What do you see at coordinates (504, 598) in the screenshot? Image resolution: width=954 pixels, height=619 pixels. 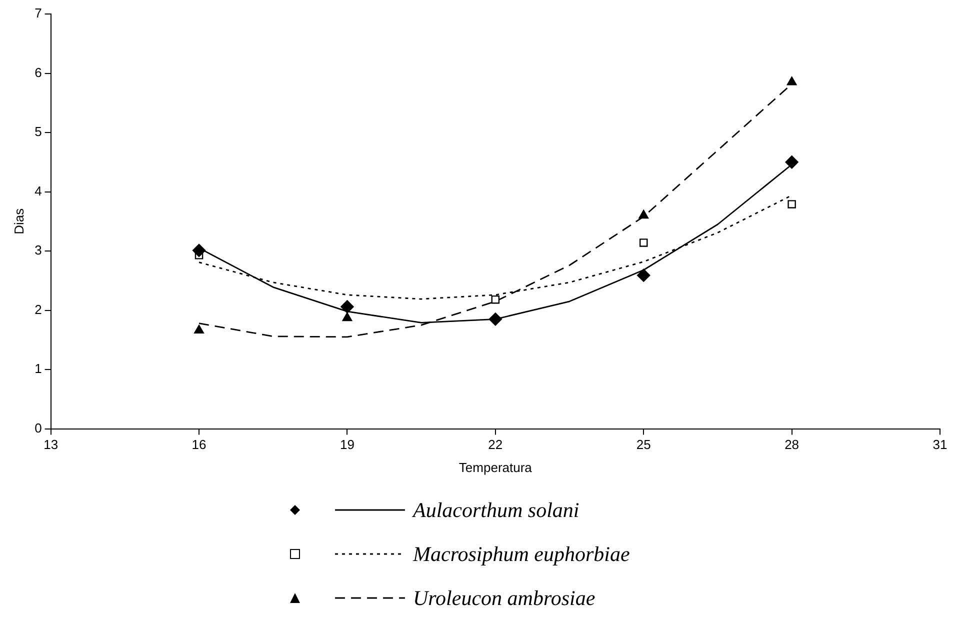 I see `legend-label: Uroleucon ambrosiae` at bounding box center [504, 598].